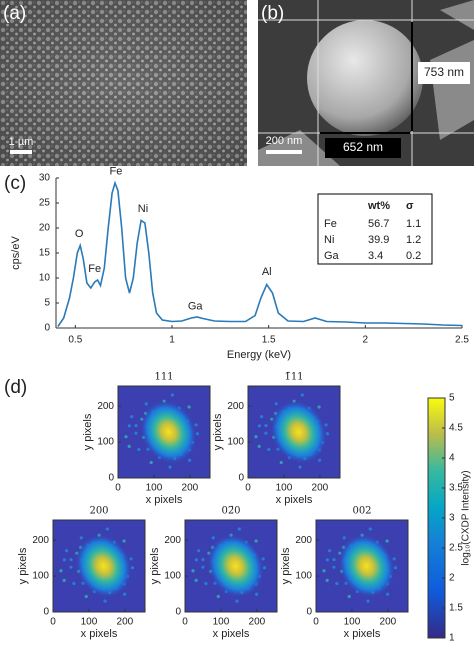  What do you see at coordinates (196, 306) in the screenshot?
I see `peak-label: Ga` at bounding box center [196, 306].